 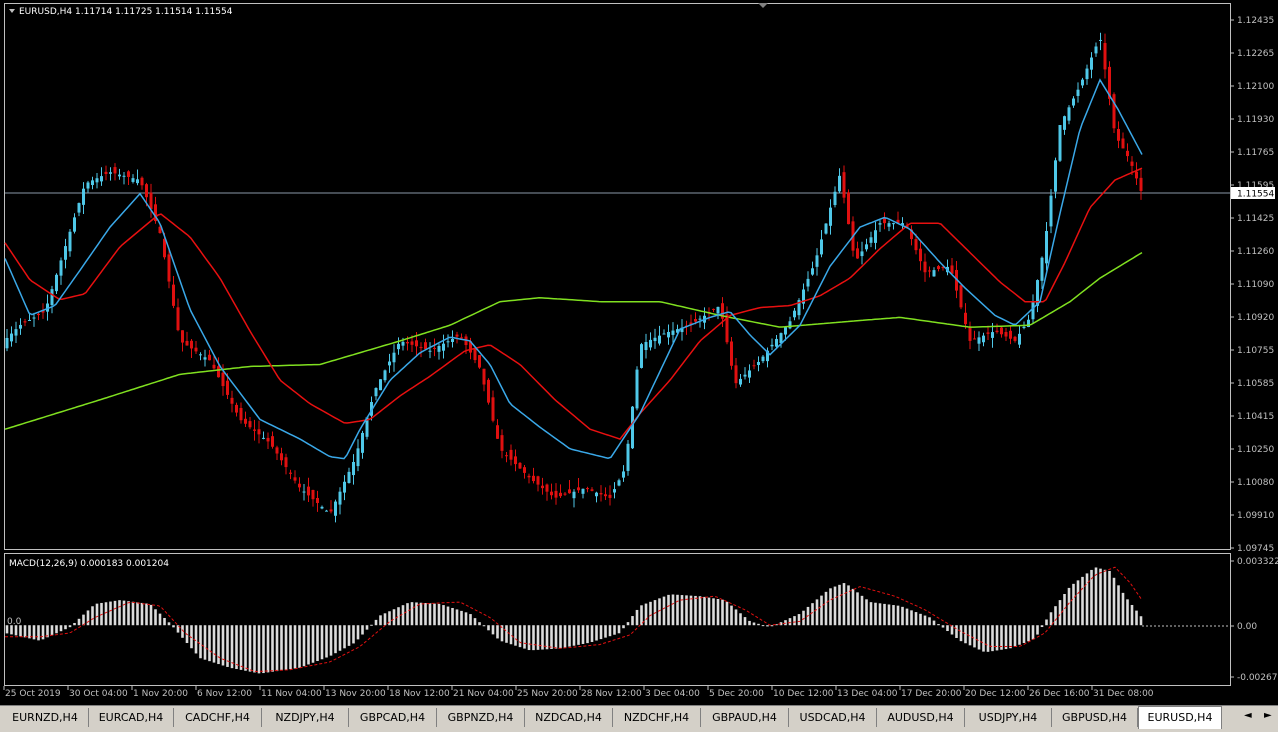 I want to click on macd-axis: 0.003322 0.00 -0.002678, so click(x=1254, y=620).